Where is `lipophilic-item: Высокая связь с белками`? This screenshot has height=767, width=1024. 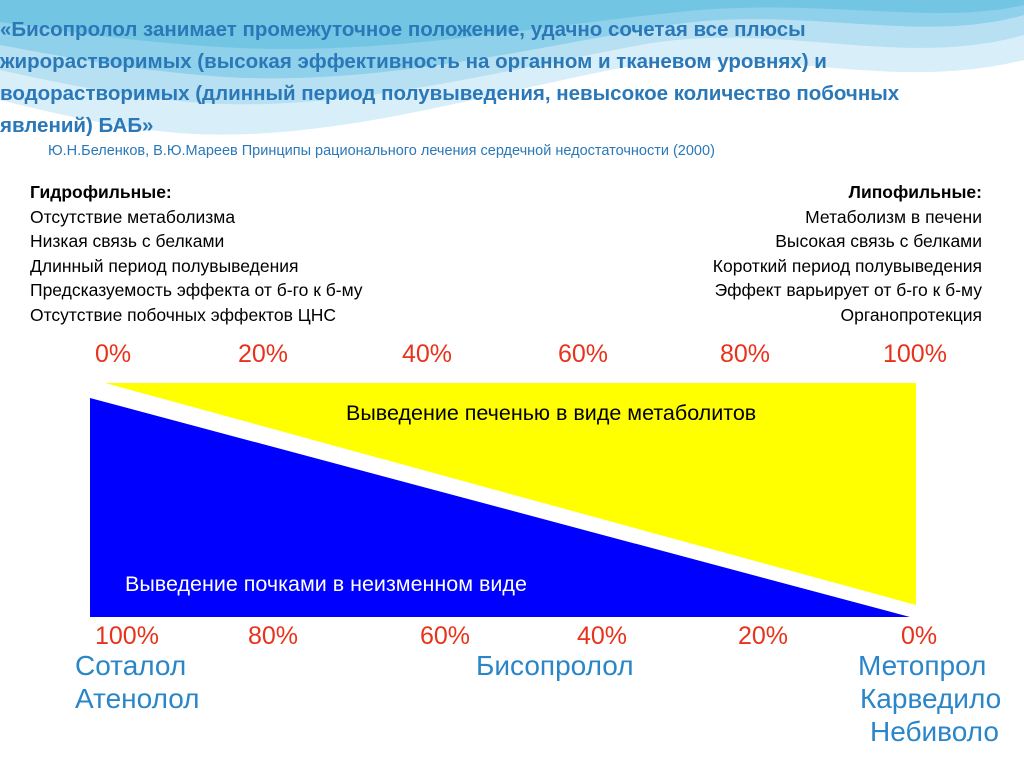 lipophilic-item: Высокая связь с белками is located at coordinates (878, 241).